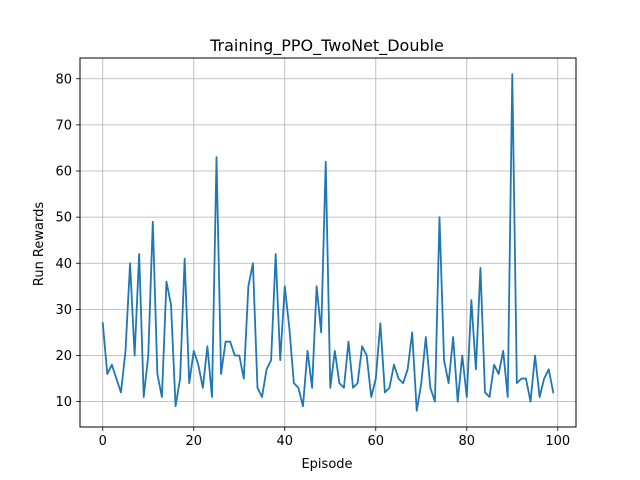  What do you see at coordinates (103, 441) in the screenshot?
I see `x-tick-label: 0` at bounding box center [103, 441].